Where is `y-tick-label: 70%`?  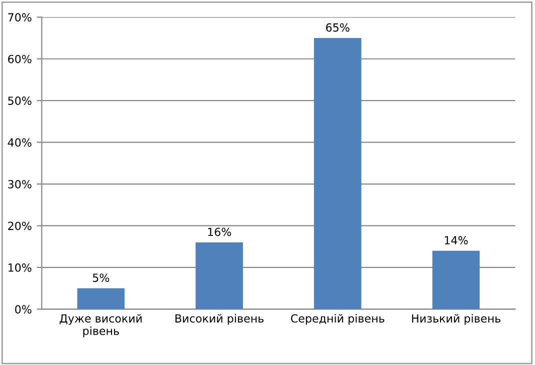 y-tick-label: 70% is located at coordinates (20, 17).